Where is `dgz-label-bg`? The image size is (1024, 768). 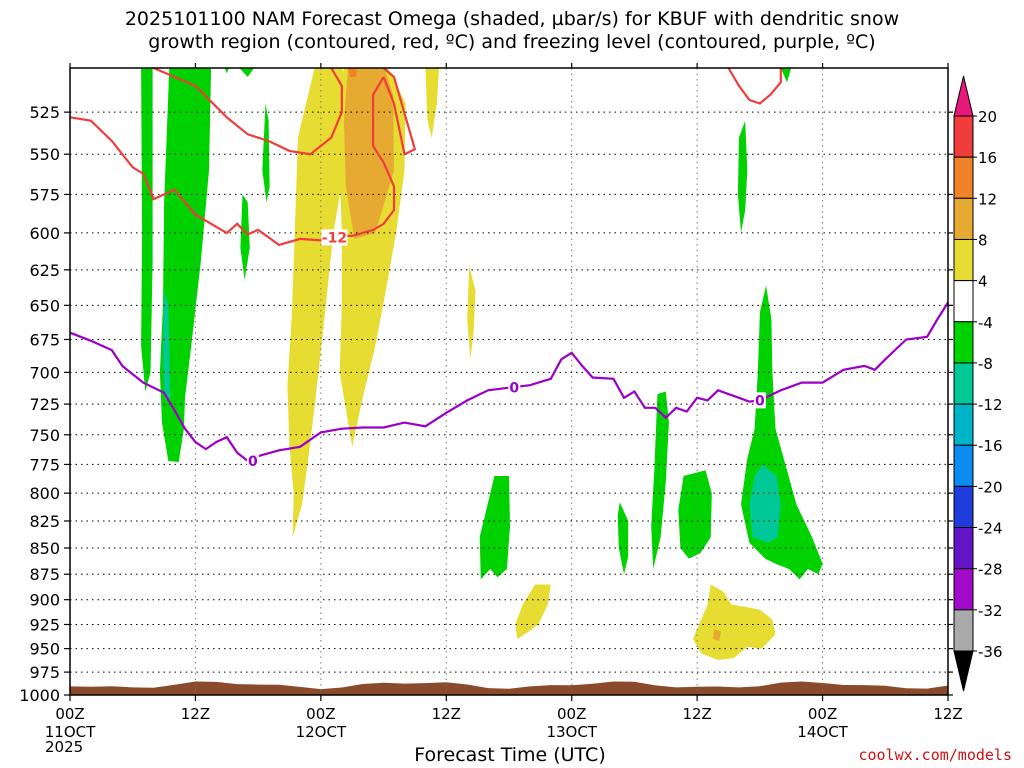
dgz-label-bg is located at coordinates (334, 237).